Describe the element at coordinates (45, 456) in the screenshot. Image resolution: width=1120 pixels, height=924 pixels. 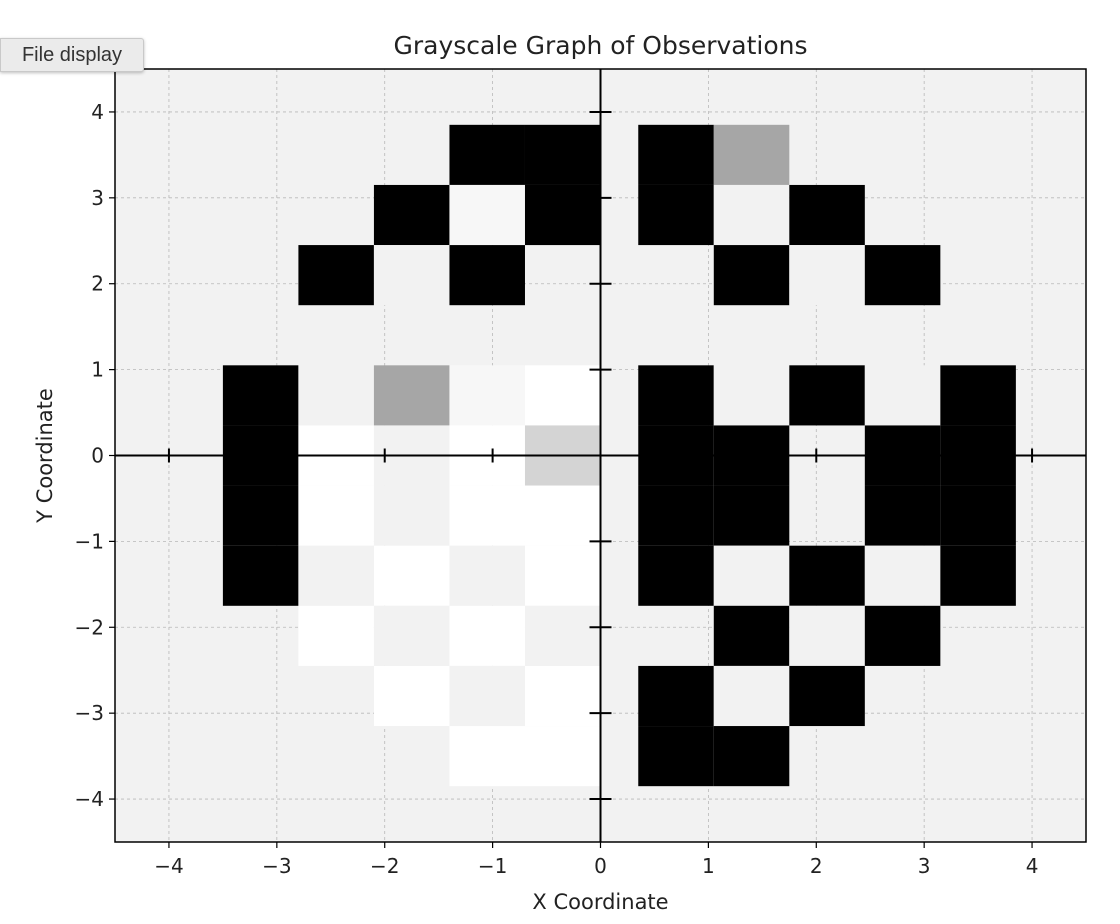
I see `y-axis-label: Y Coordinate` at that location.